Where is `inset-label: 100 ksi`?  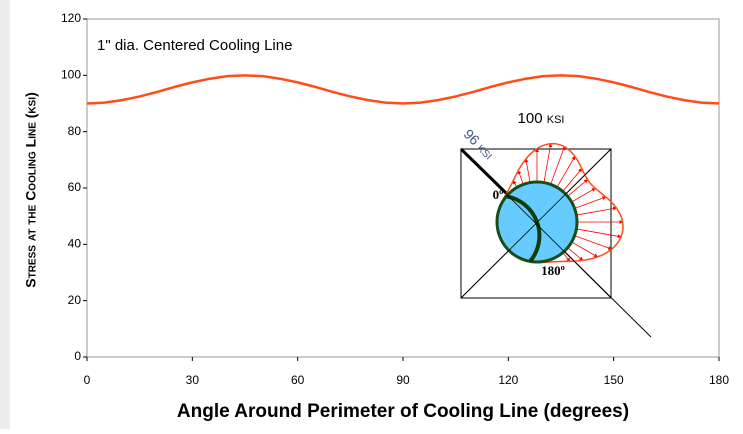
inset-label: 100 ksi is located at coordinates (541, 118).